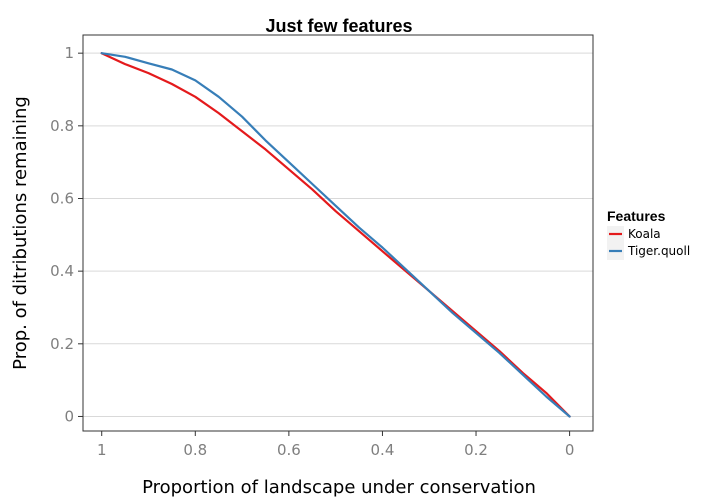  Describe the element at coordinates (102, 450) in the screenshot. I see `x-tick-label: 1` at that location.